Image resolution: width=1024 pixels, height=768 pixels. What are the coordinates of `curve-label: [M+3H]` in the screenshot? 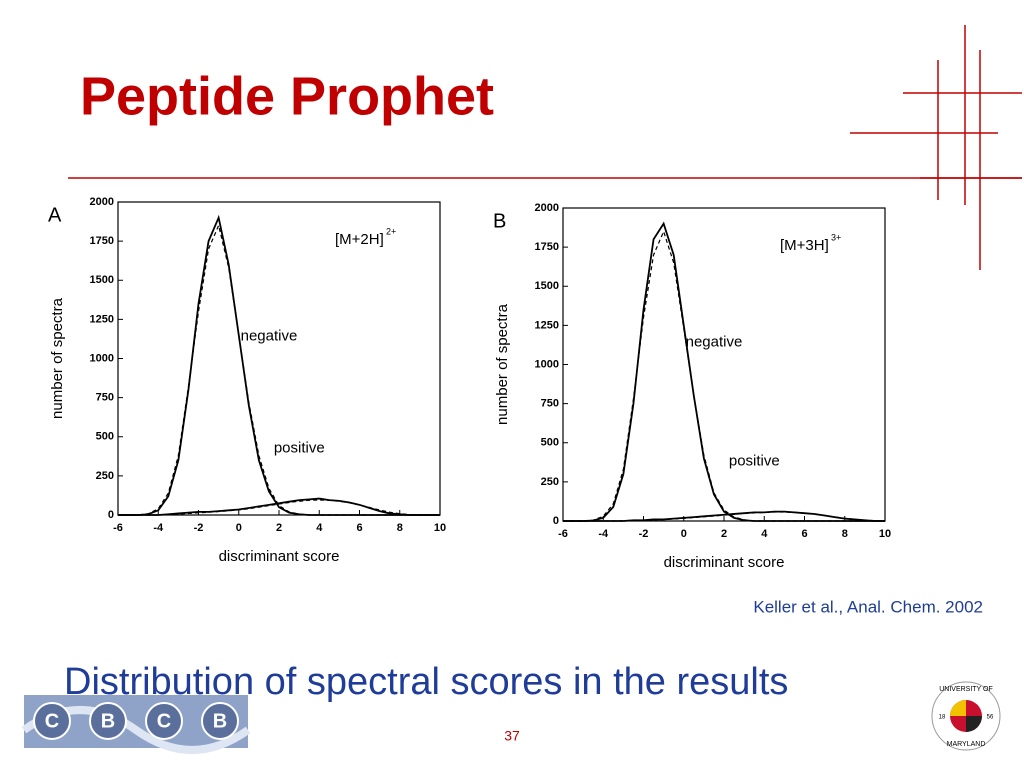 It's located at (804, 245).